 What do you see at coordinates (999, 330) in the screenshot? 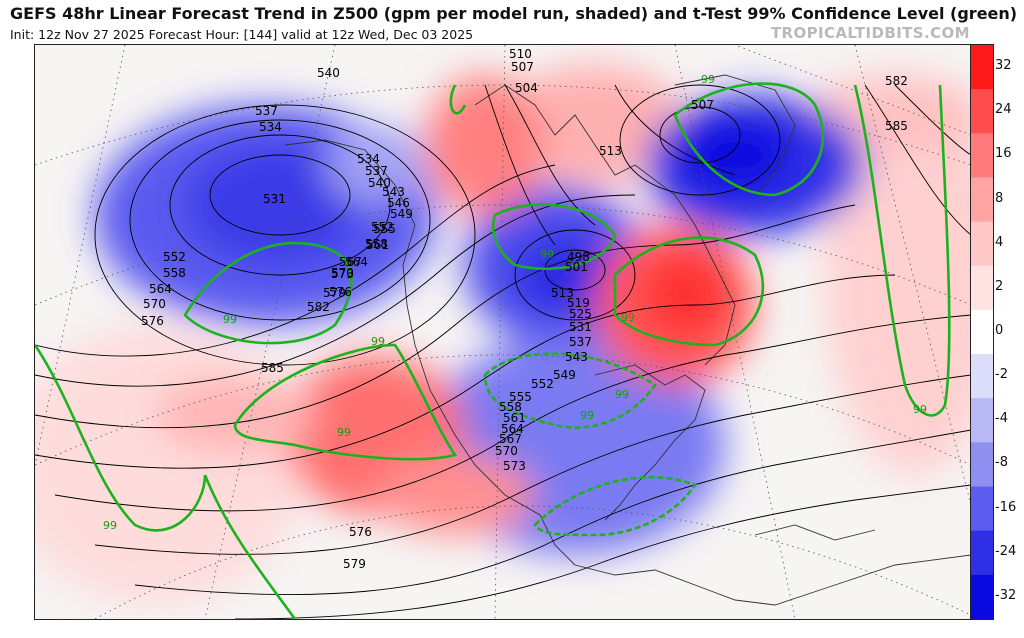
I see `colorbar-tick-label: 0` at bounding box center [999, 330].